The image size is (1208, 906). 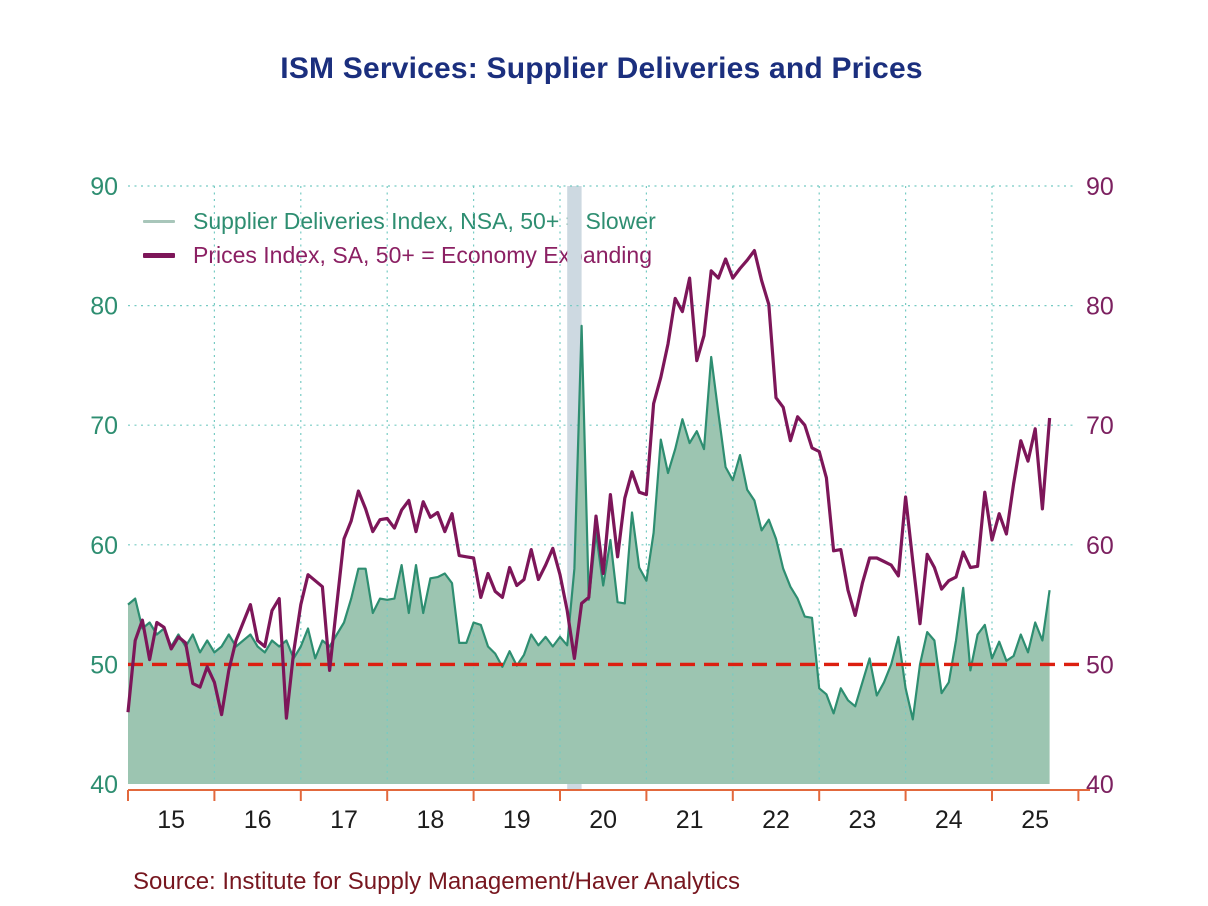 I want to click on y-axis-tick-label-left: 40, so click(x=104, y=785).